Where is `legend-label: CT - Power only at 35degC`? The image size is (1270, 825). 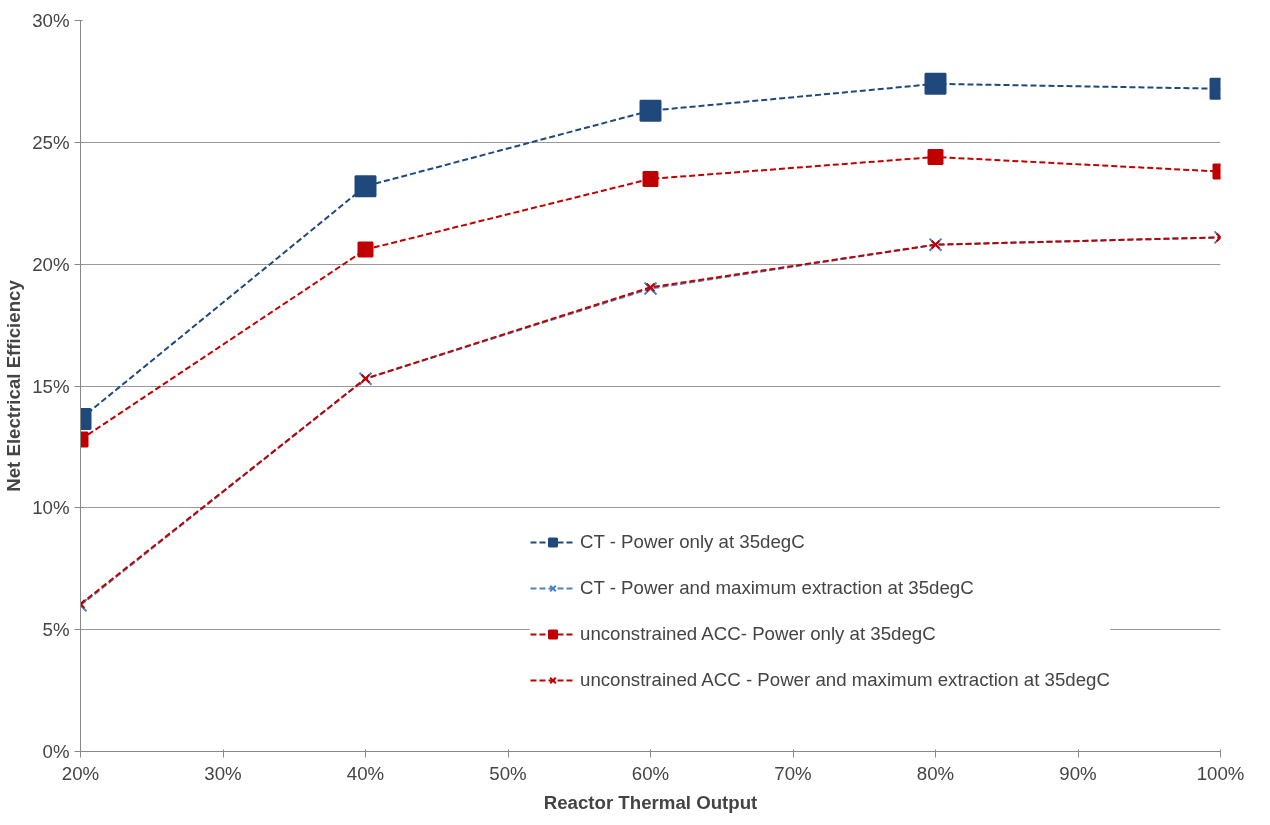
legend-label: CT - Power only at 35degC is located at coordinates (692, 542).